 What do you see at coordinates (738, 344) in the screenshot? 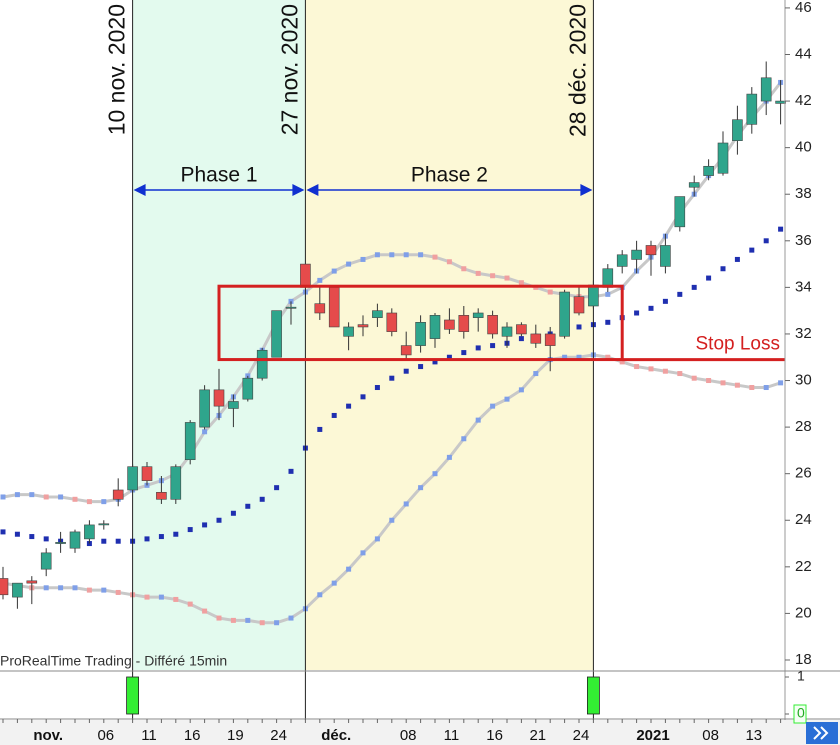
I see `stop-loss-label: Stop Loss` at bounding box center [738, 344].